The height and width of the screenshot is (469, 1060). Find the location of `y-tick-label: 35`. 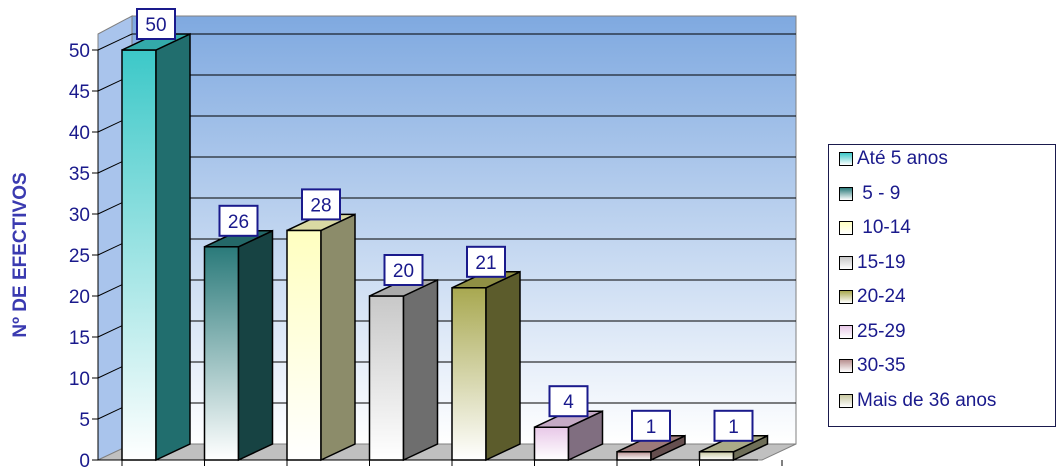

y-tick-label: 35 is located at coordinates (79, 174).